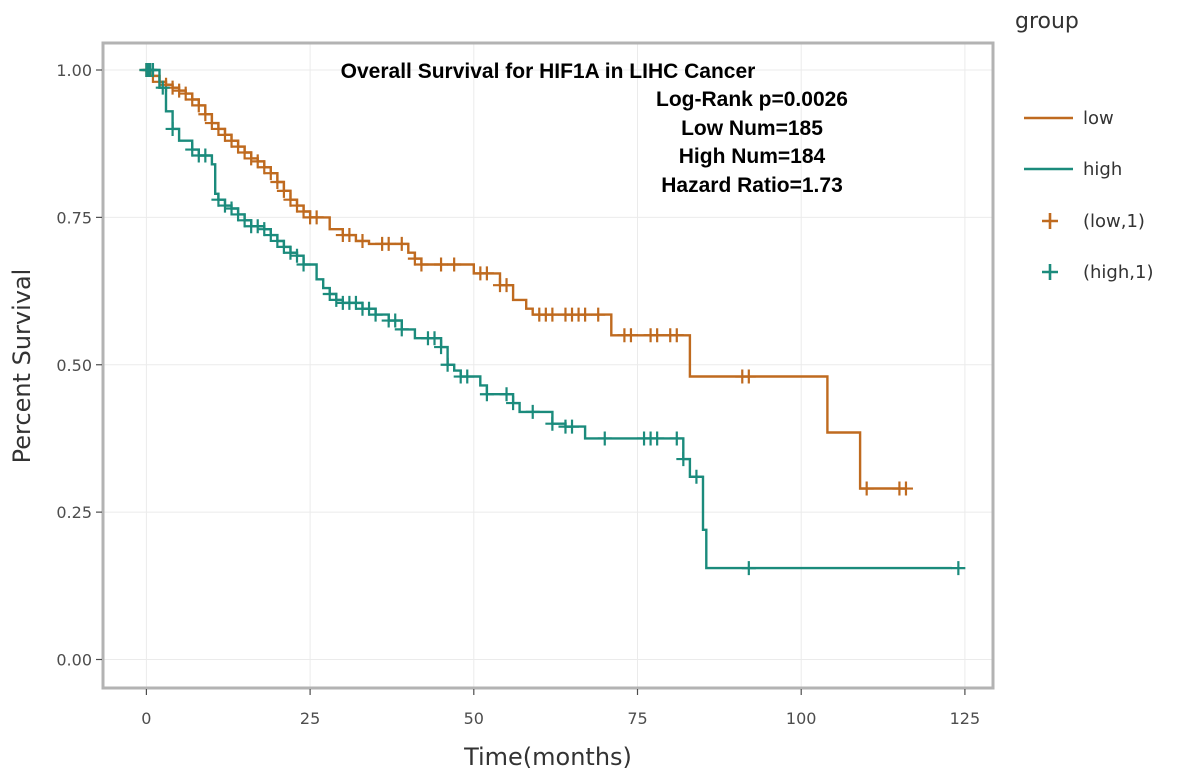  I want to click on x-tick-label: 25, so click(310, 718).